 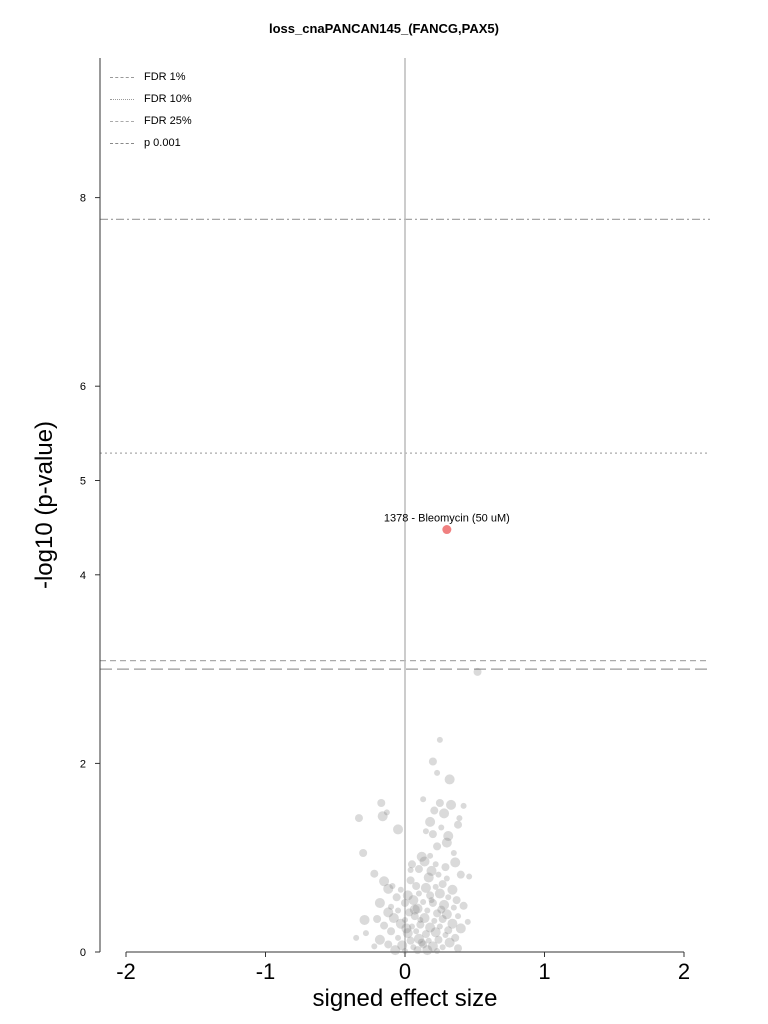 I want to click on legend-swatch-dashdot, so click(x=122, y=77).